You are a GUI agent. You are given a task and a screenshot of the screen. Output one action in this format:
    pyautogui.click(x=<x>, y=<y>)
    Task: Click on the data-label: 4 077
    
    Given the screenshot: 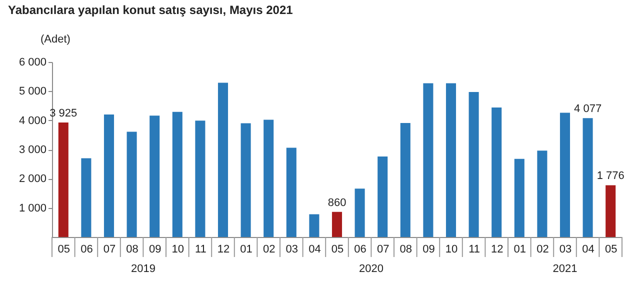 What is the action you would take?
    pyautogui.click(x=588, y=109)
    